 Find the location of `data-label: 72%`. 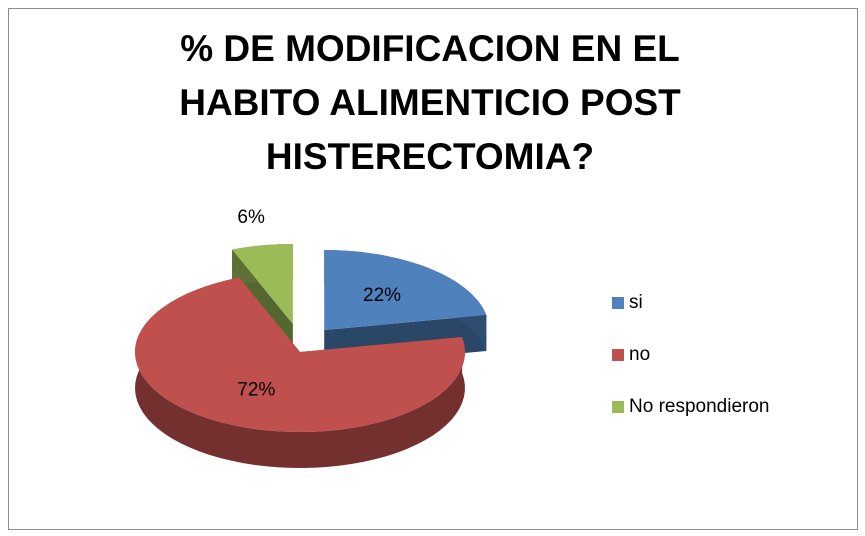

data-label: 72% is located at coordinates (256, 390).